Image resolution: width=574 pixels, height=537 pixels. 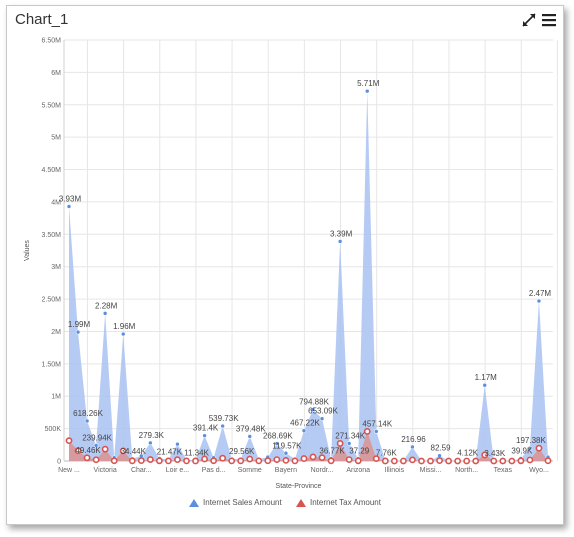 What do you see at coordinates (251, 428) in the screenshot?
I see `data-label: 379.48K` at bounding box center [251, 428].